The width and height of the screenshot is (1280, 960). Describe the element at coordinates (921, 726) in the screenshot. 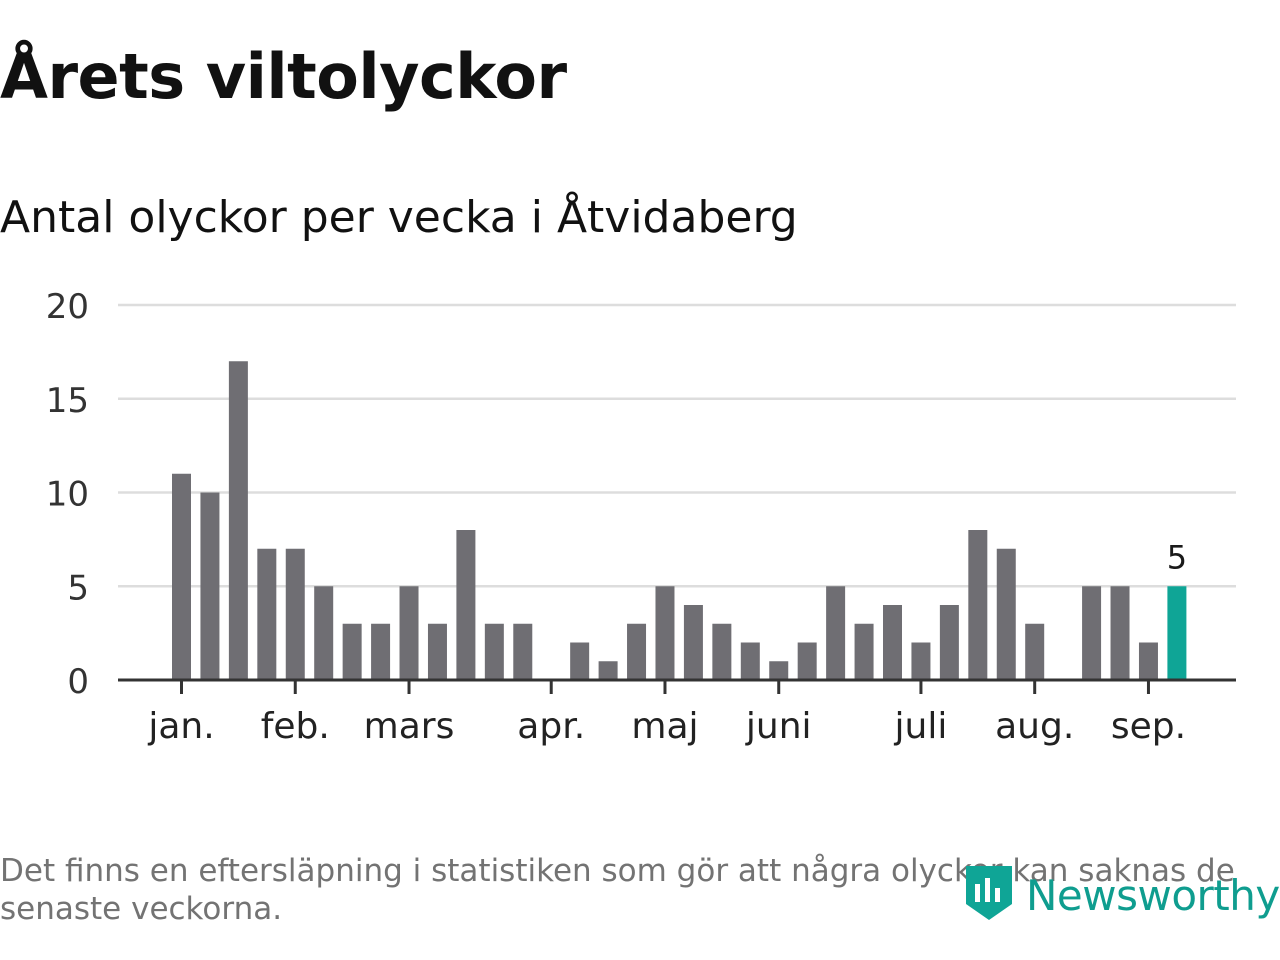

I see `x-tick-label: juli` at that location.